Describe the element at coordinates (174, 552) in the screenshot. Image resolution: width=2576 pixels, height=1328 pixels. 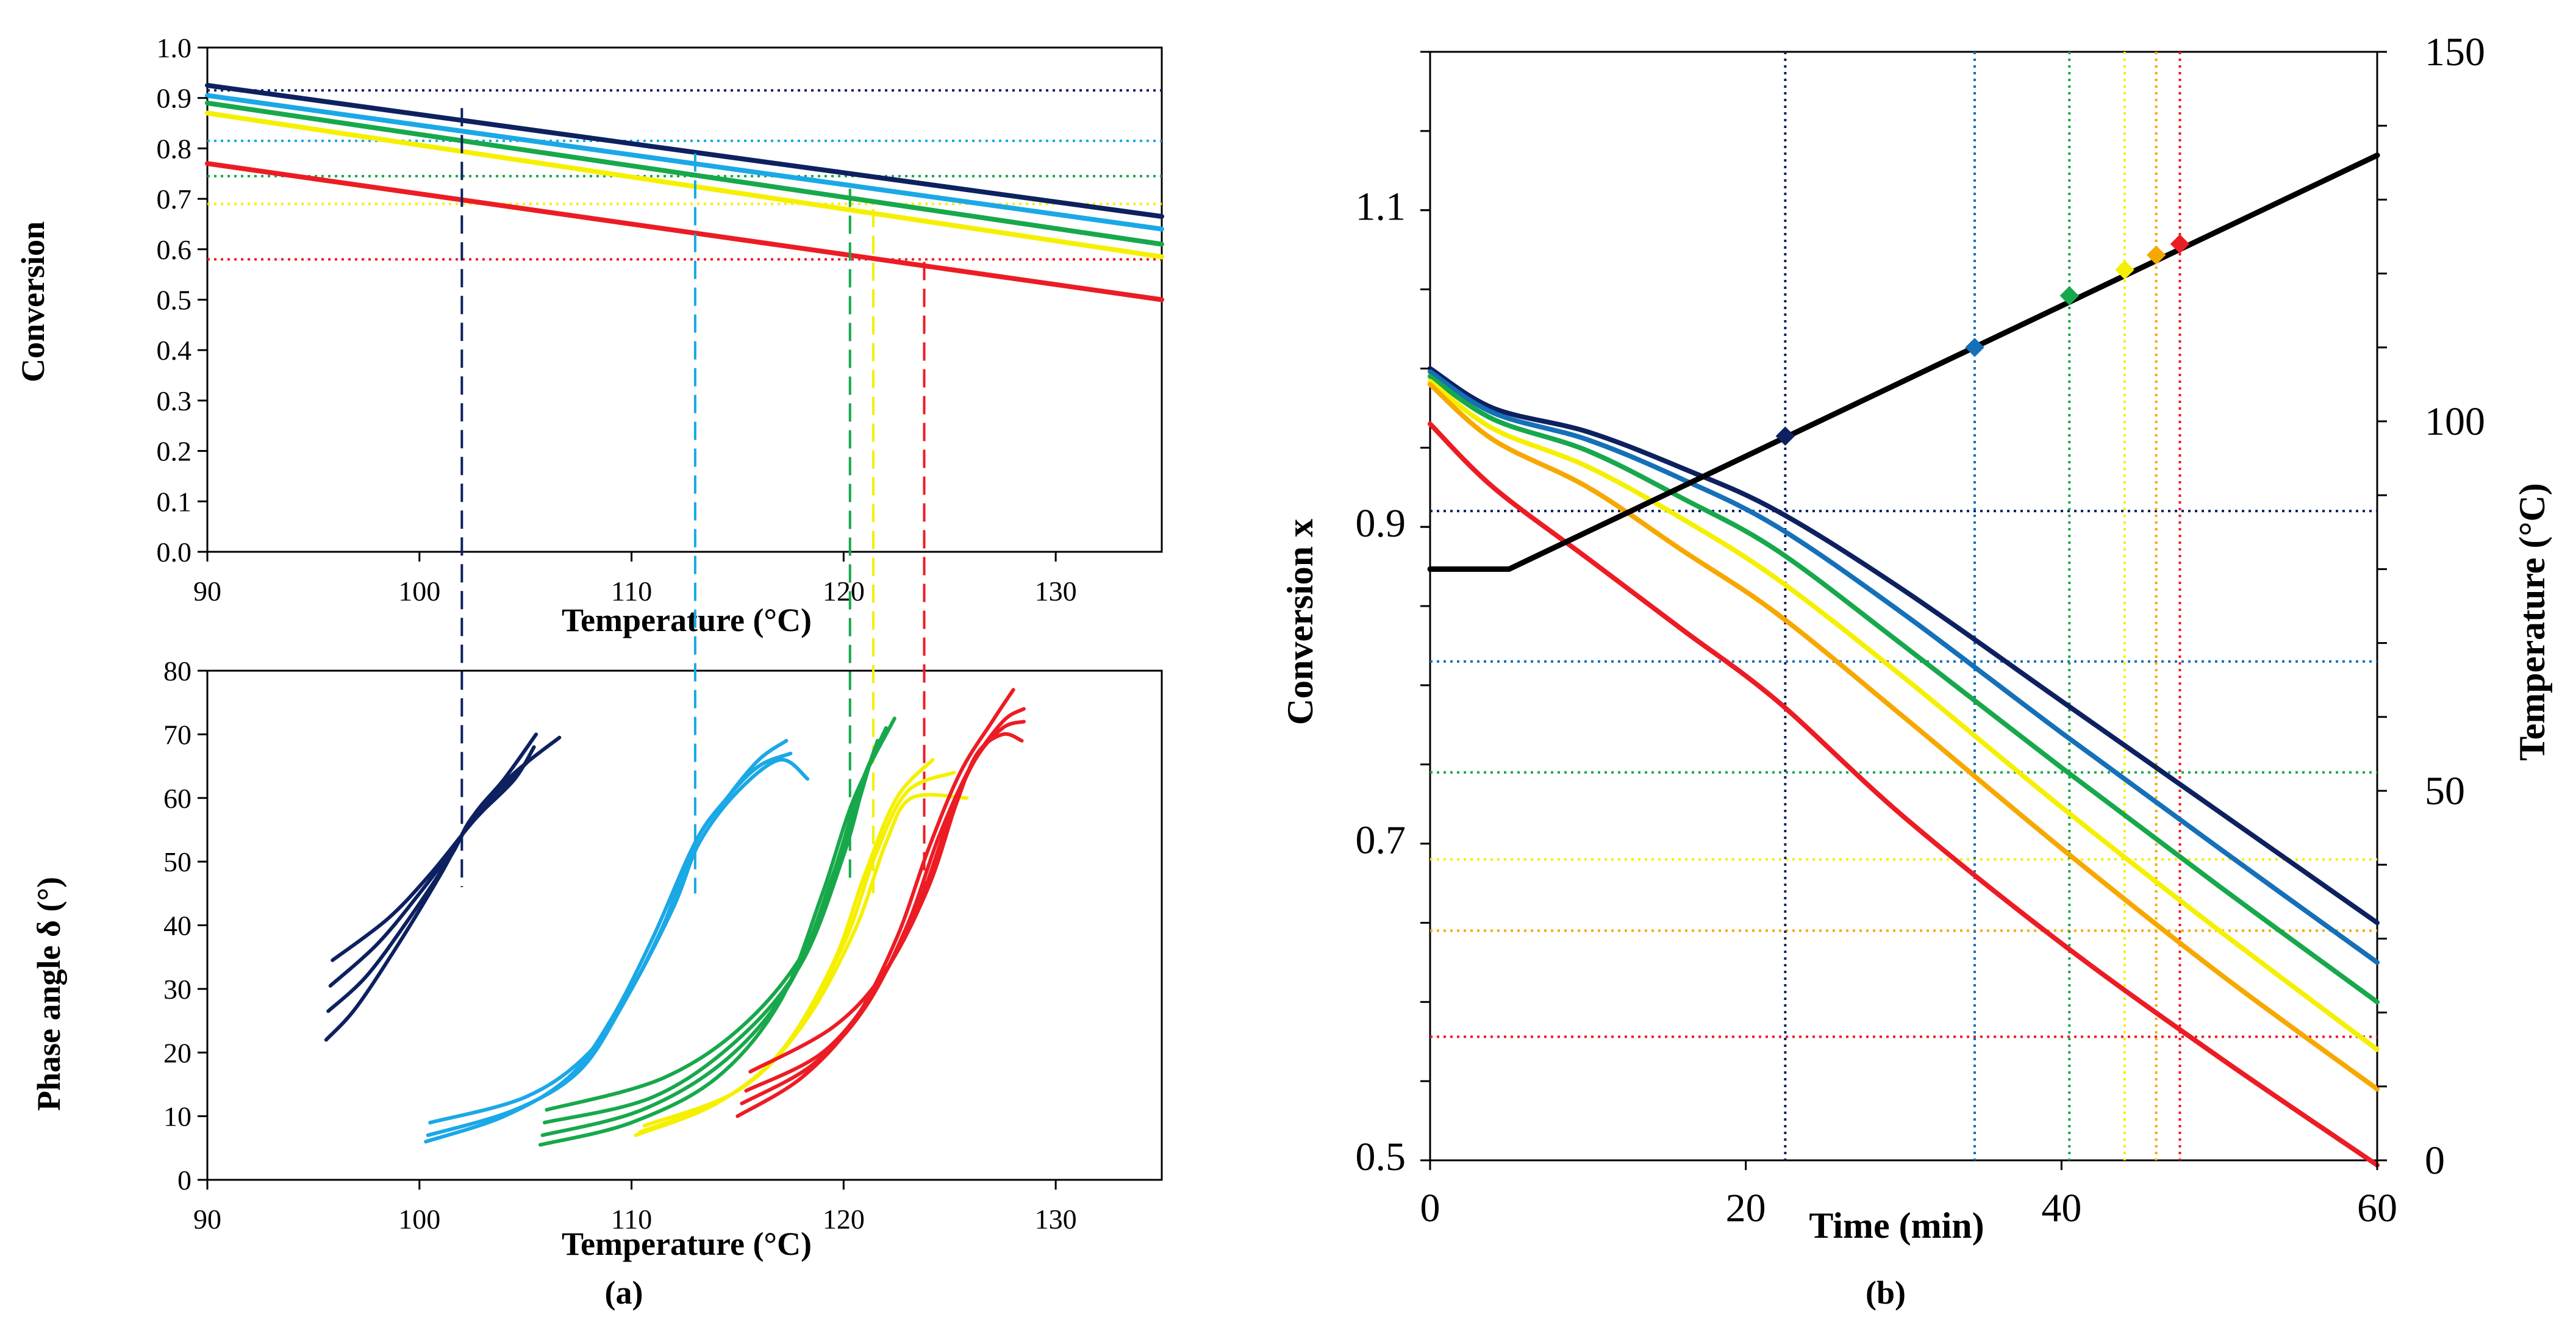
I see `a-top-ytick-label: 0.0` at that location.